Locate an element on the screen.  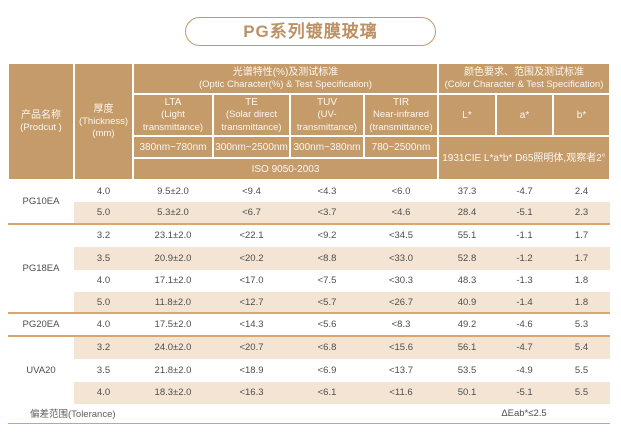
col-header-bstar-label: b* is located at coordinates (581, 115).